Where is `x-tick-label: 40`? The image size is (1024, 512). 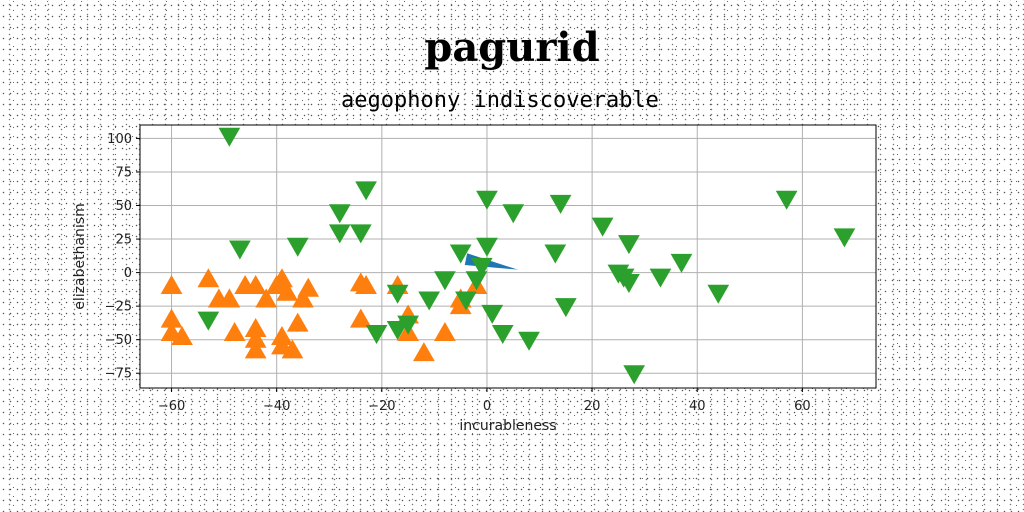
x-tick-label: 40 is located at coordinates (697, 406).